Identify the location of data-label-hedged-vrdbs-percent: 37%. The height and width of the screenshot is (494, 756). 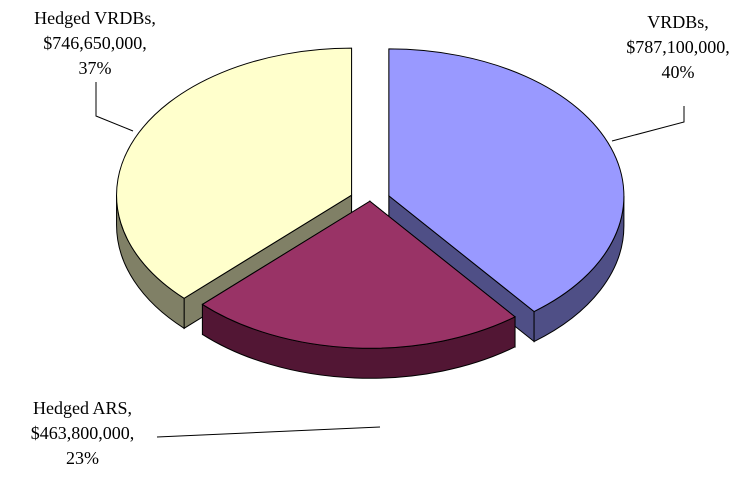
(95, 68).